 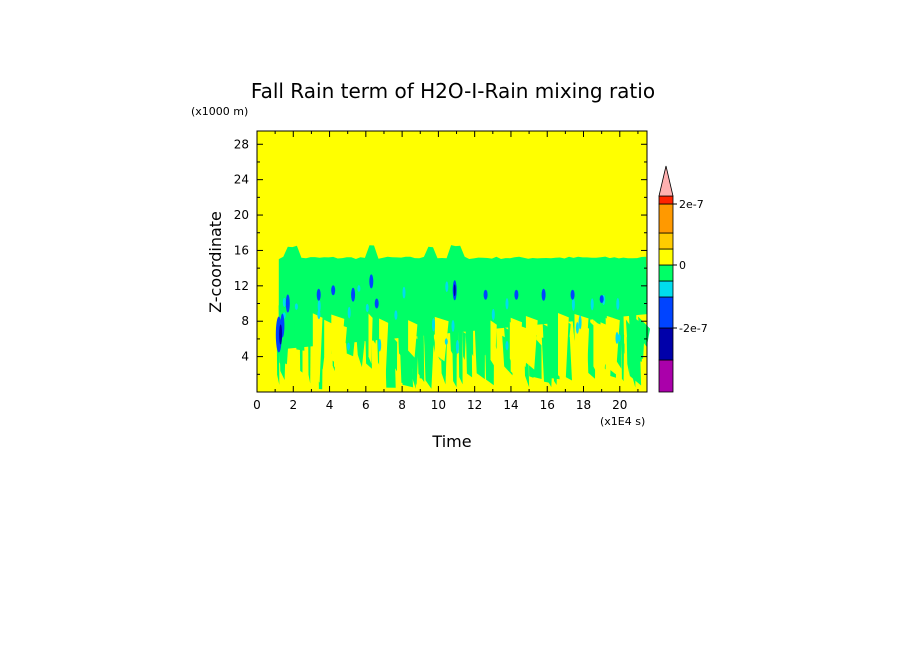 What do you see at coordinates (402, 405) in the screenshot?
I see `x-tick-label: 8` at bounding box center [402, 405].